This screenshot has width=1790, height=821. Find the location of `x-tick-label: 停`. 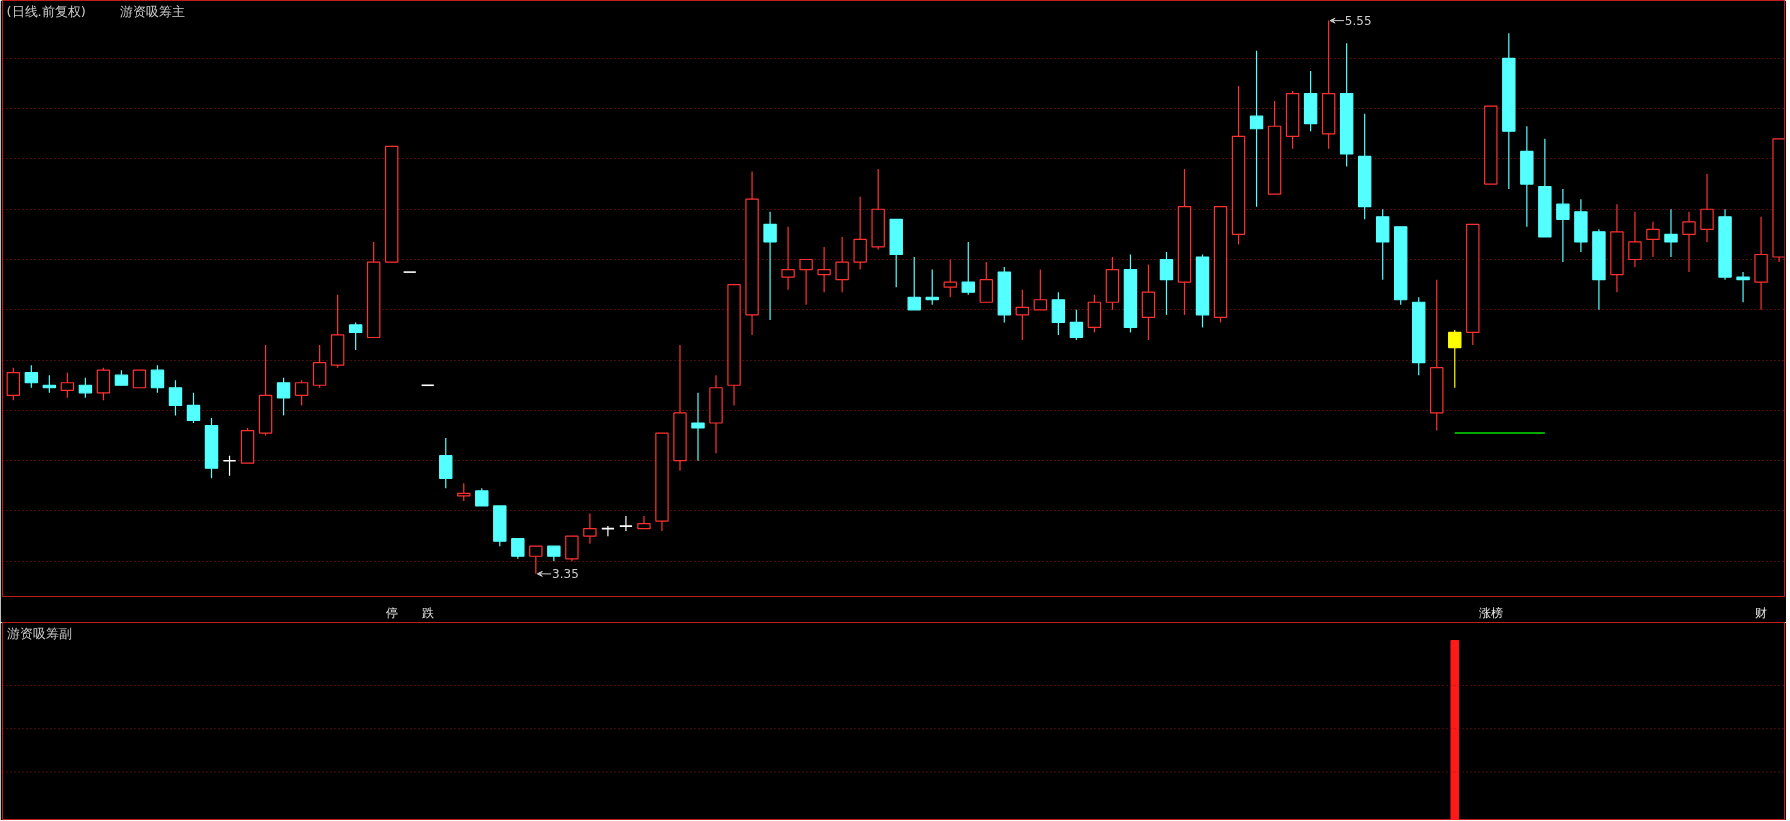

x-tick-label: 停 is located at coordinates (391, 612).